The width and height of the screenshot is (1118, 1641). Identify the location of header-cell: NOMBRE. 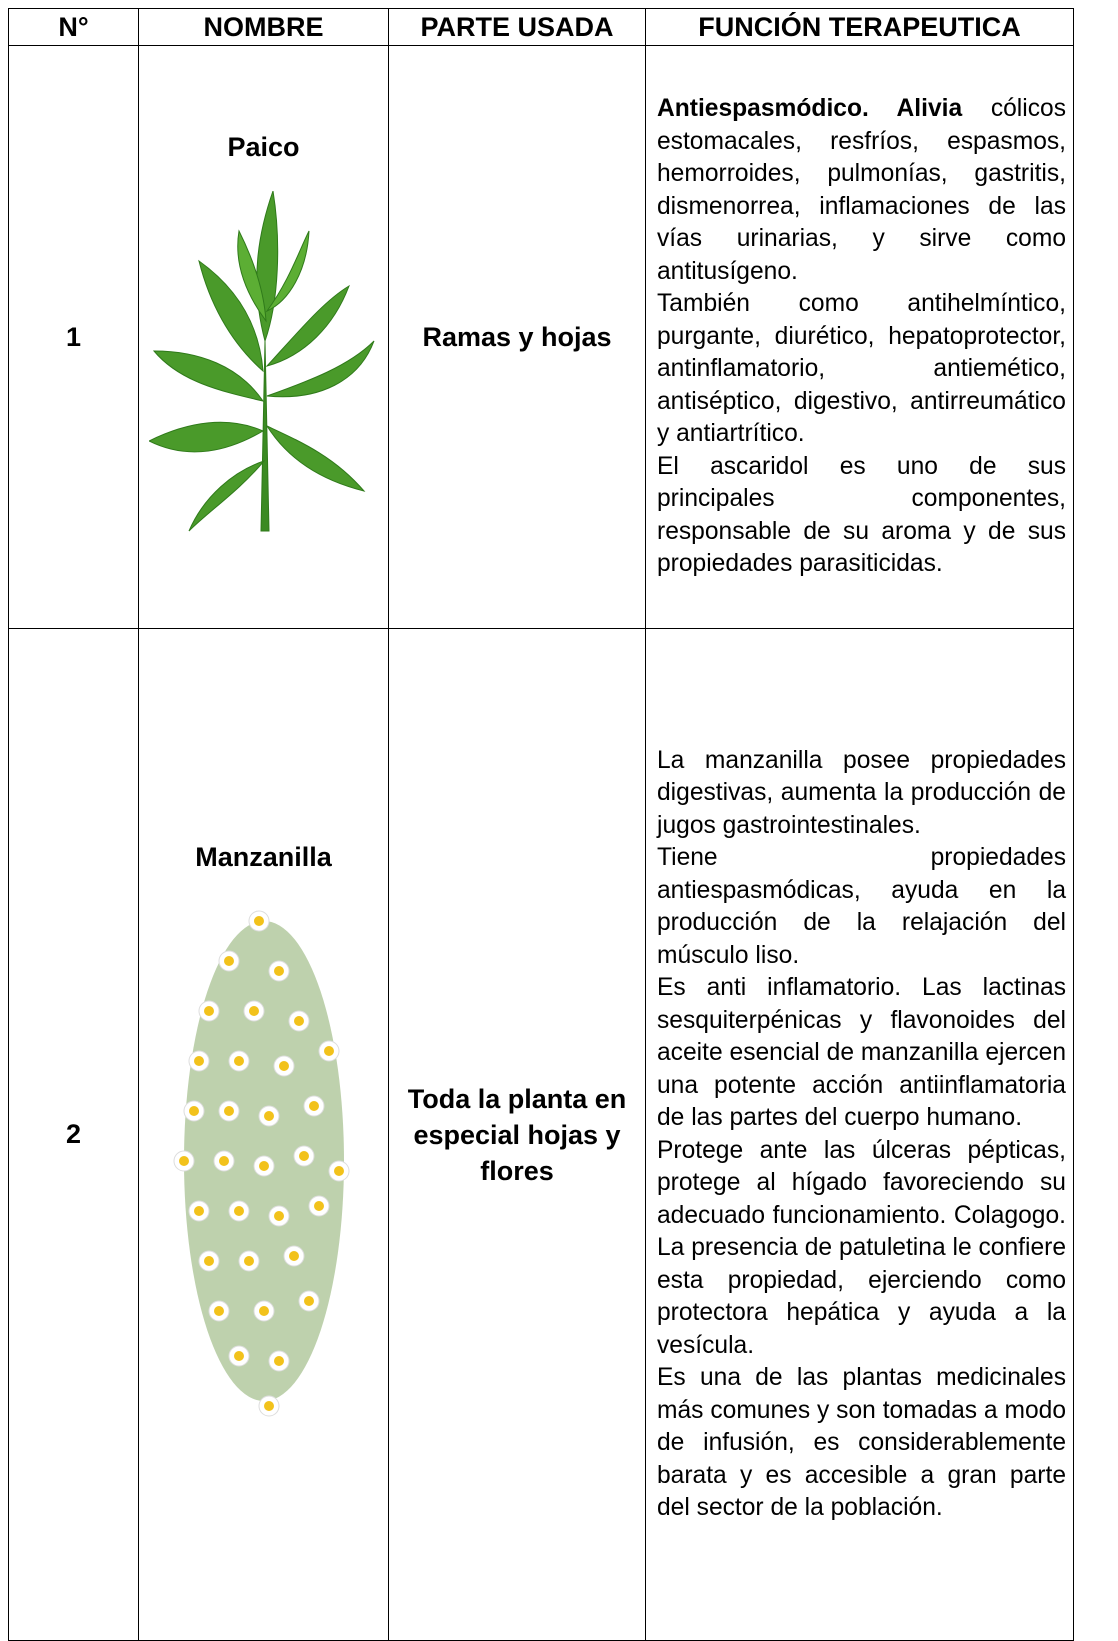
(263, 27).